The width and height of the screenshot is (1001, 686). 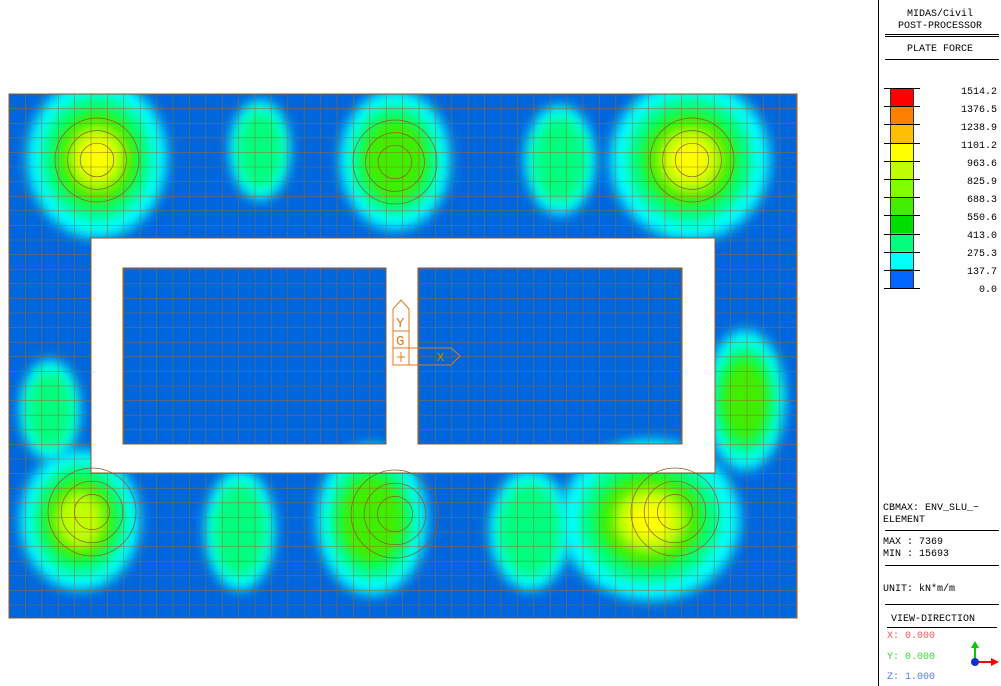 What do you see at coordinates (904, 520) in the screenshot?
I see `element-label: ELEMENT` at bounding box center [904, 520].